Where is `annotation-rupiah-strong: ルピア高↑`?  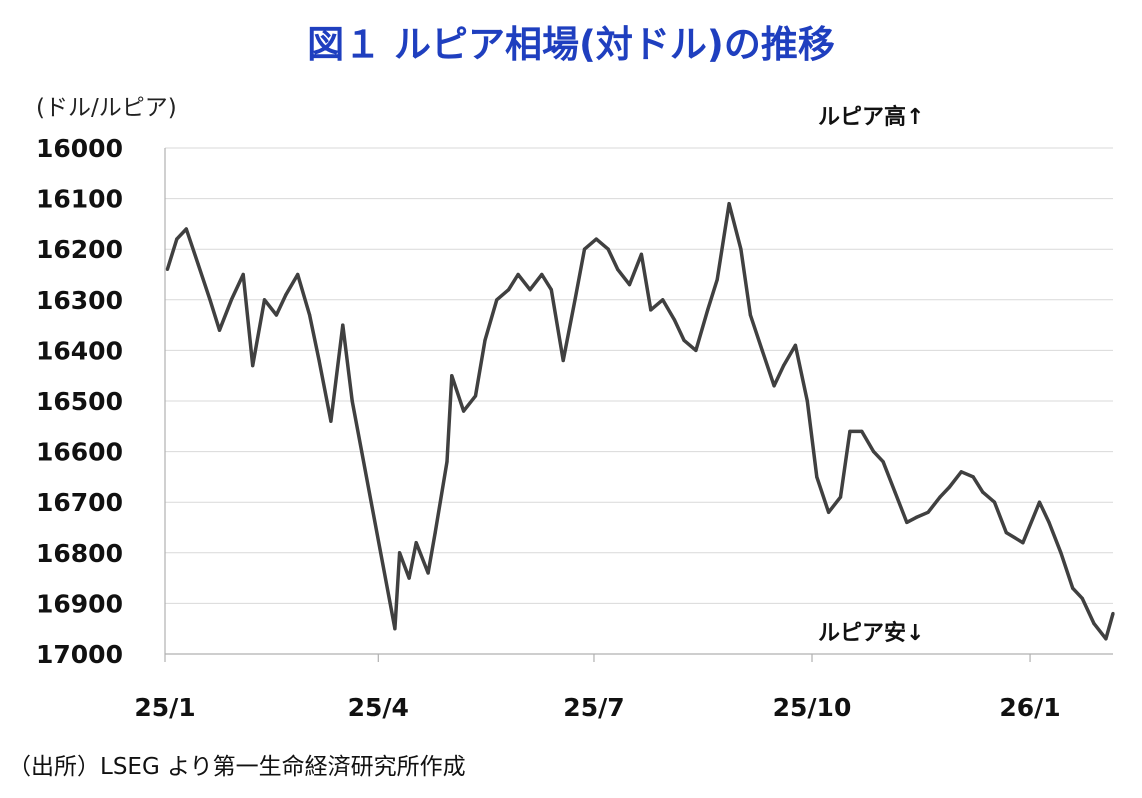
annotation-rupiah-strong: ルピア高↑ is located at coordinates (871, 117).